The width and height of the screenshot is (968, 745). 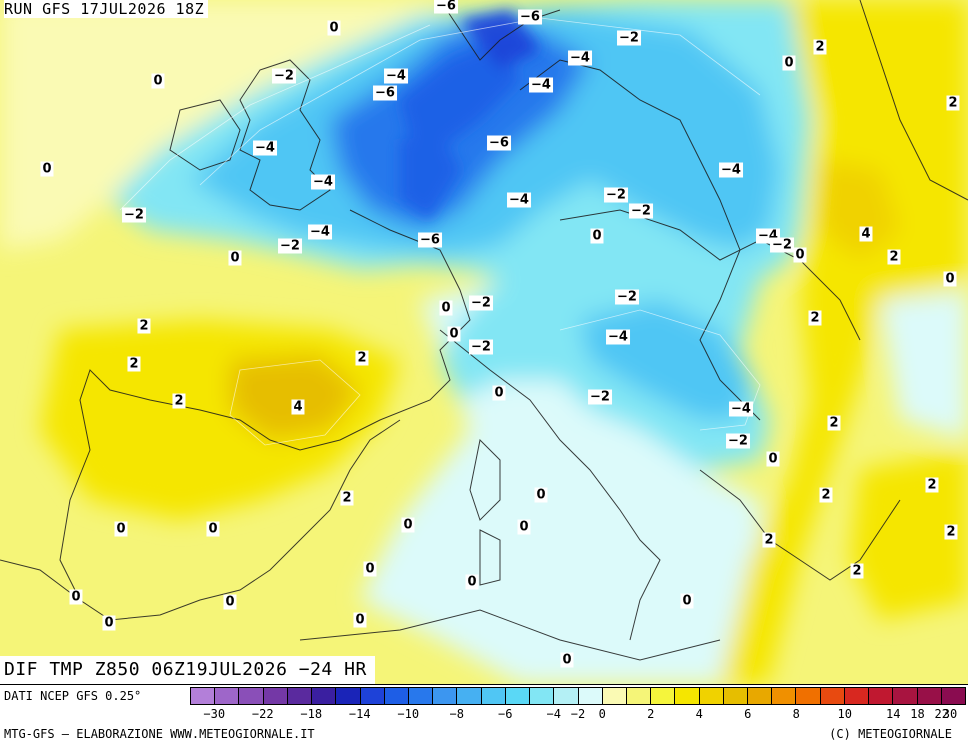 What do you see at coordinates (924, 365) in the screenshot?
I see `field-zone-pale-east` at bounding box center [924, 365].